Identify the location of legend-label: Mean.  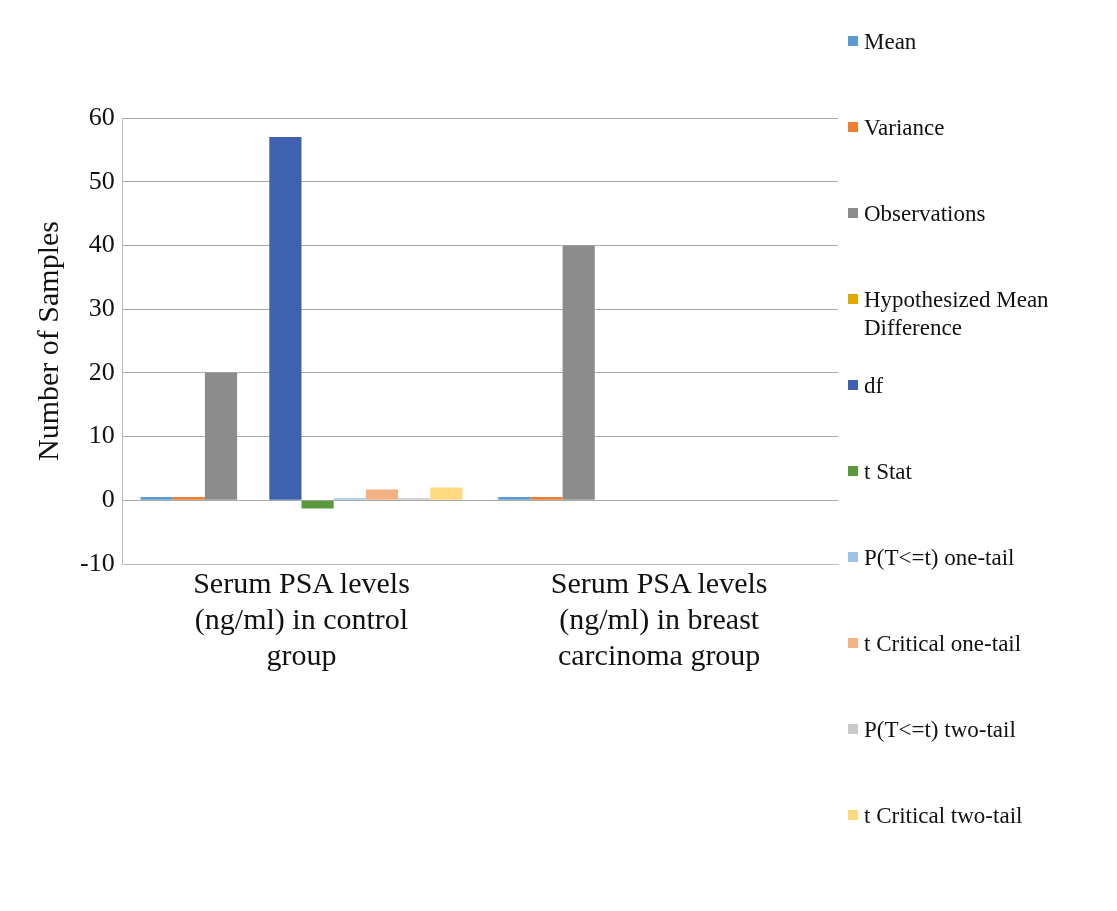
(890, 42).